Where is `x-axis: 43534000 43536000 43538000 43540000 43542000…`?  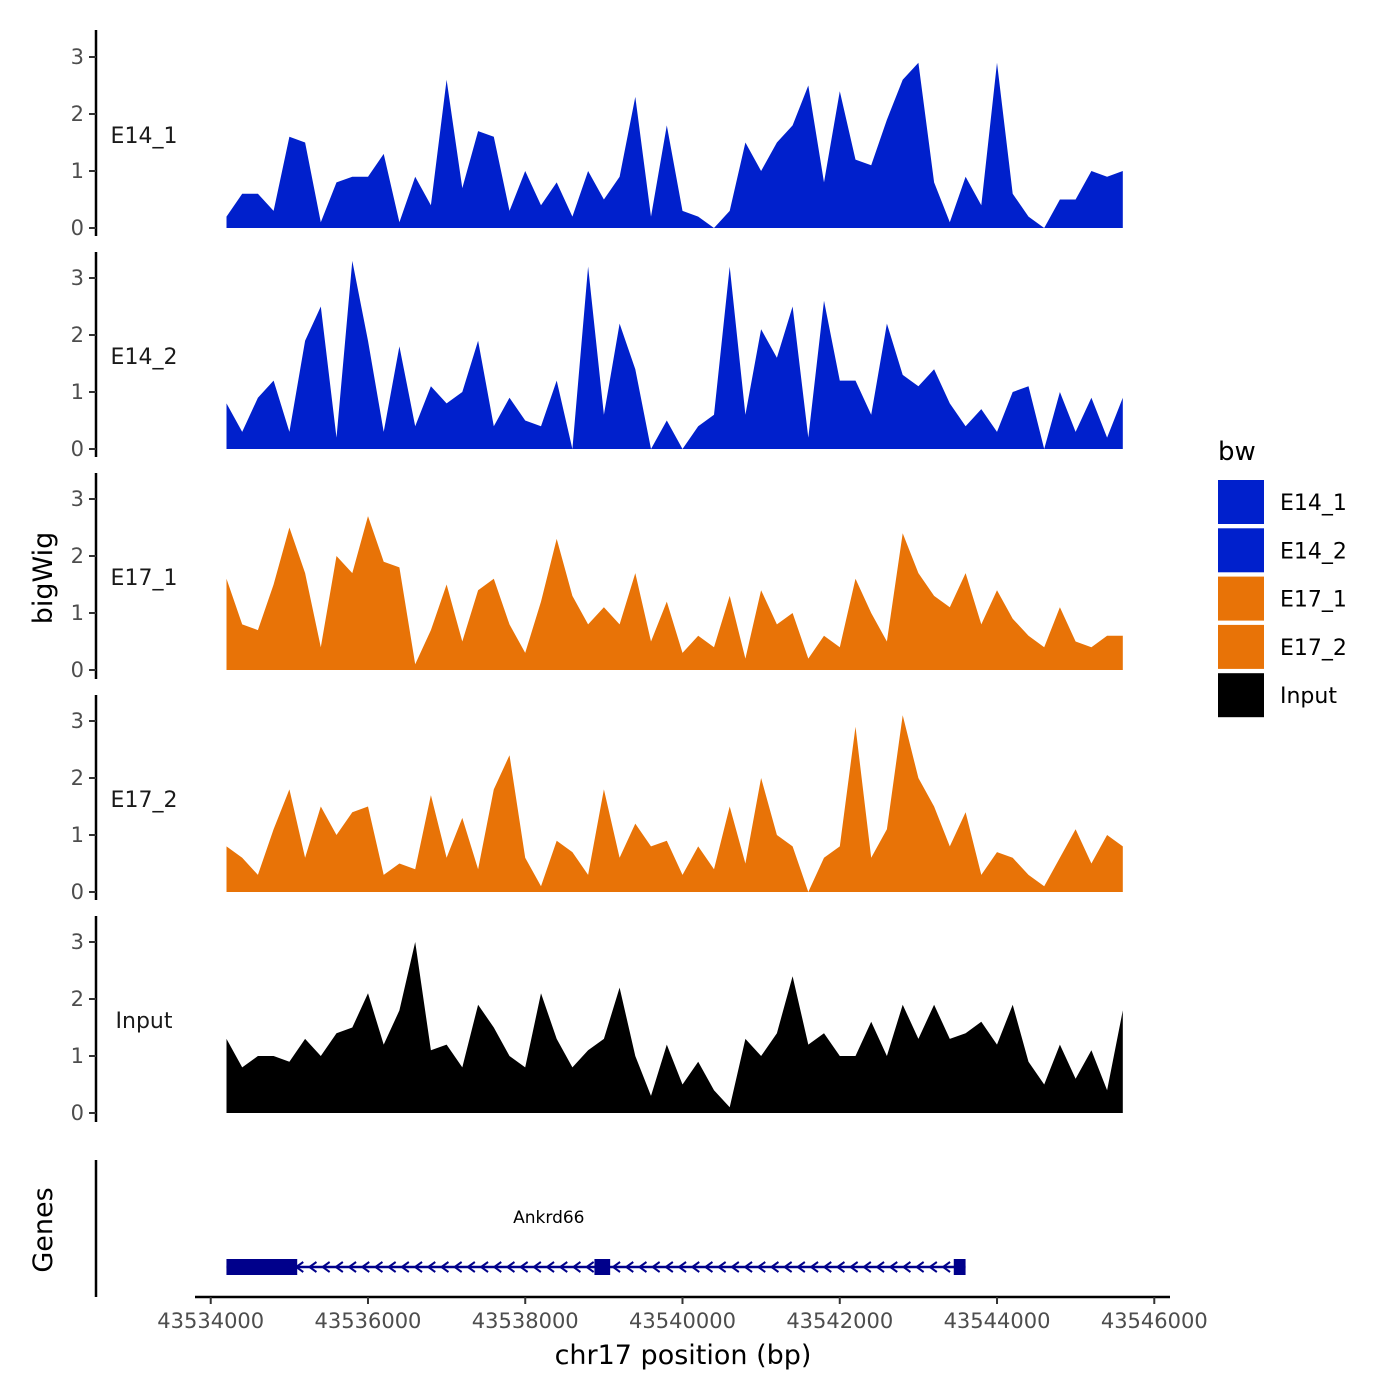 x-axis: 43534000 43536000 43538000 43540000 43542000… is located at coordinates (682, 1333).